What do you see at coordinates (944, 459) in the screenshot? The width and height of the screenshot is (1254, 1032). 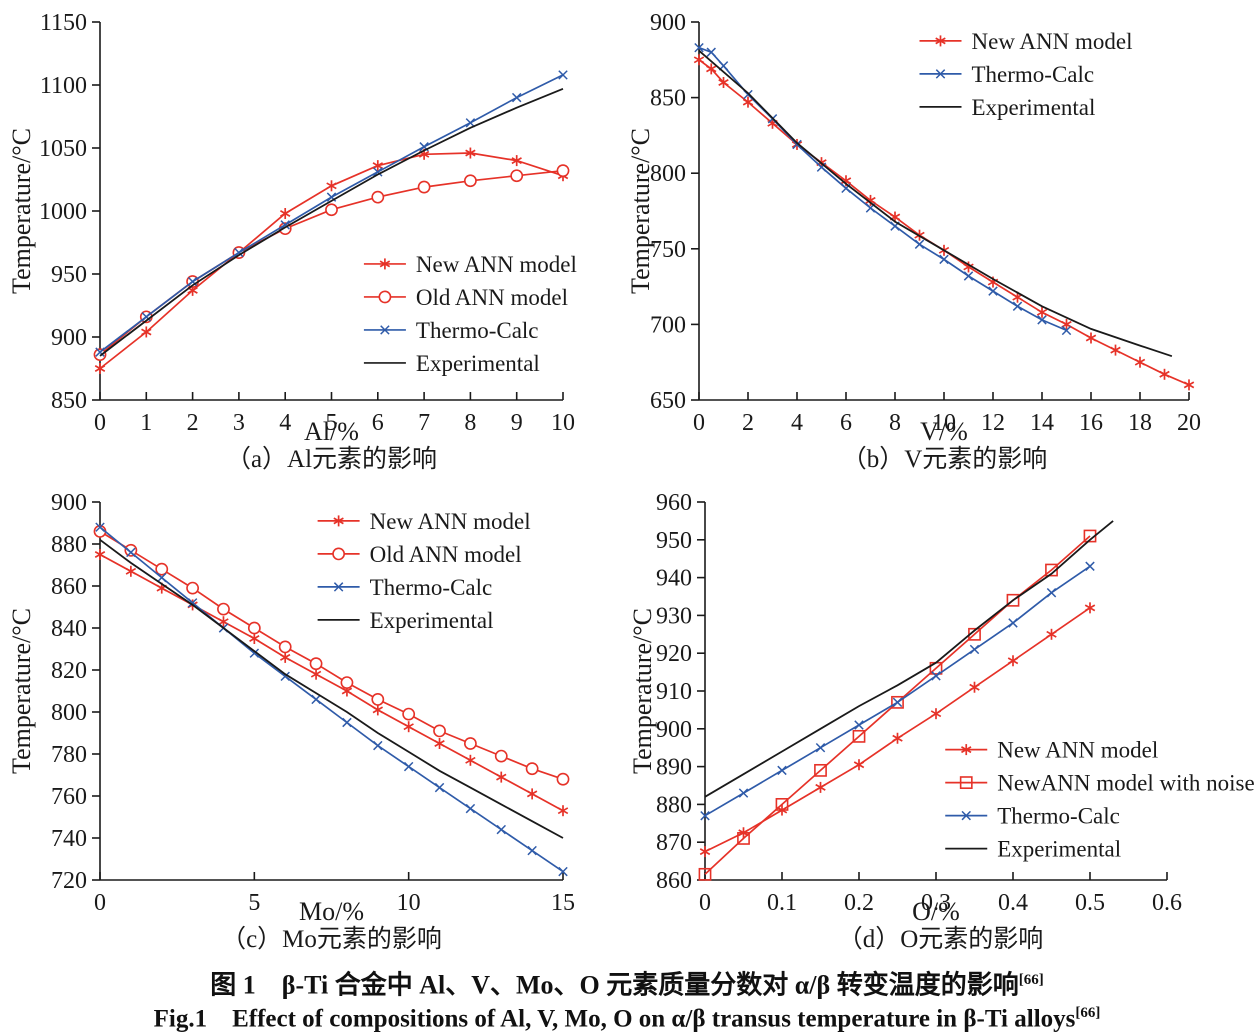 I see `subplot-b-caption: （b）V元素的影响` at bounding box center [944, 459].